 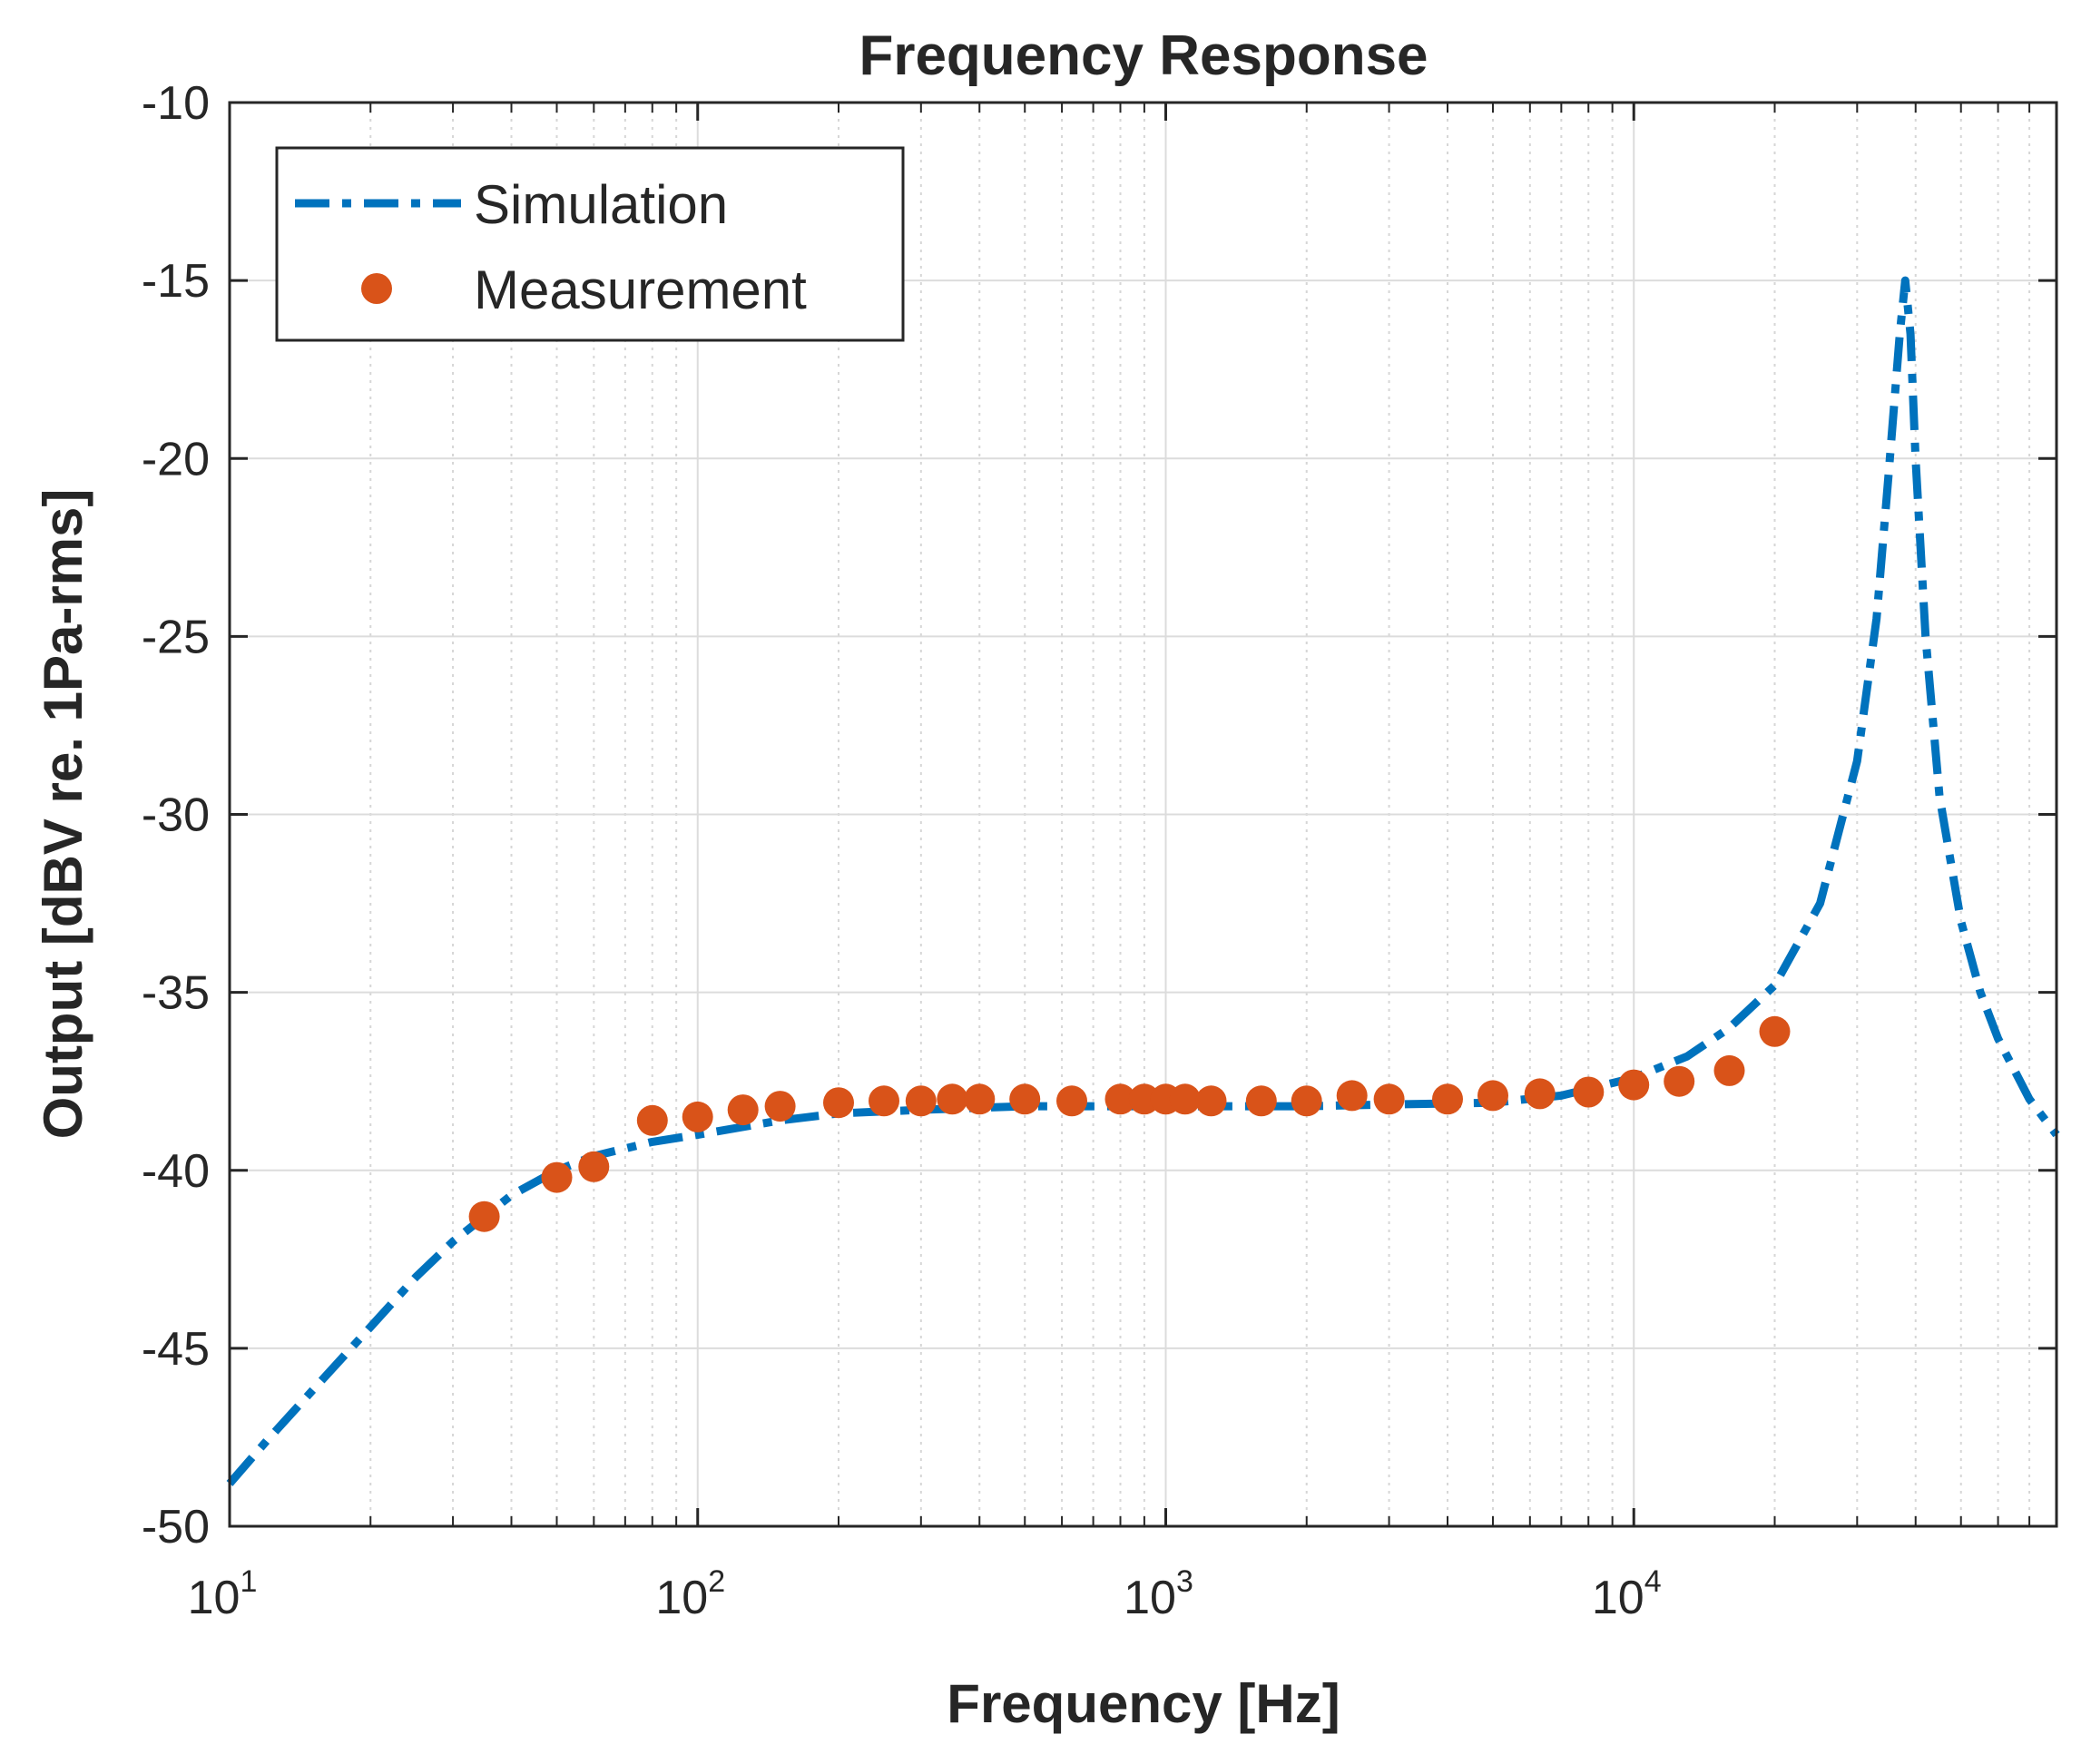 I want to click on x-tick-label: 10³, so click(x=1158, y=1594).